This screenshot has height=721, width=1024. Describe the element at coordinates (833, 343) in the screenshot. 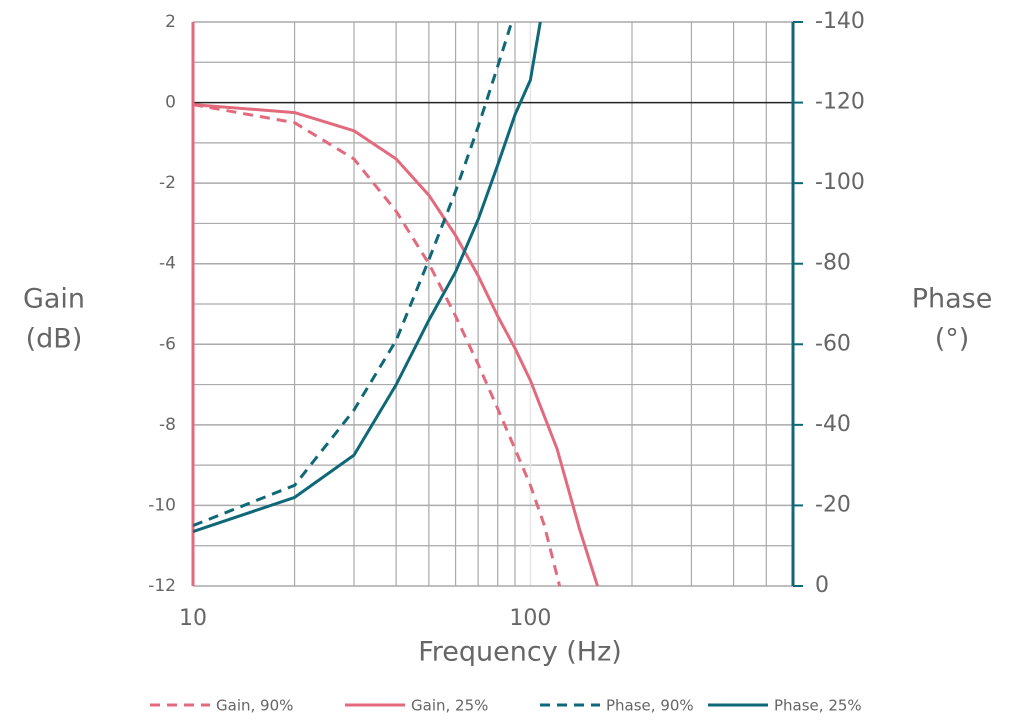

I see `y2-tick-label: -60` at that location.